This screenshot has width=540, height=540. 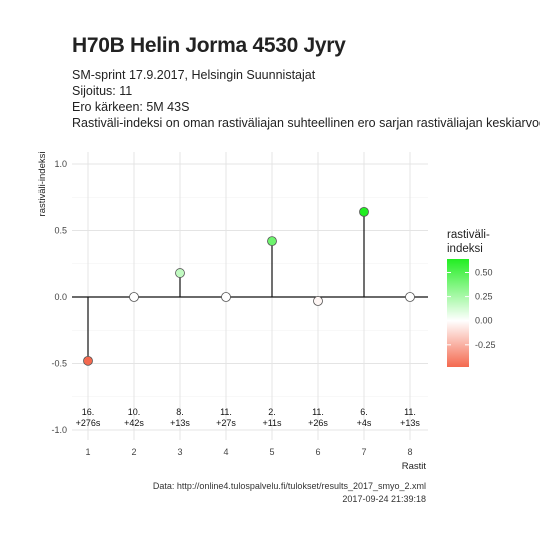 What do you see at coordinates (60, 297) in the screenshot?
I see `y-tick-label: 0.0` at bounding box center [60, 297].